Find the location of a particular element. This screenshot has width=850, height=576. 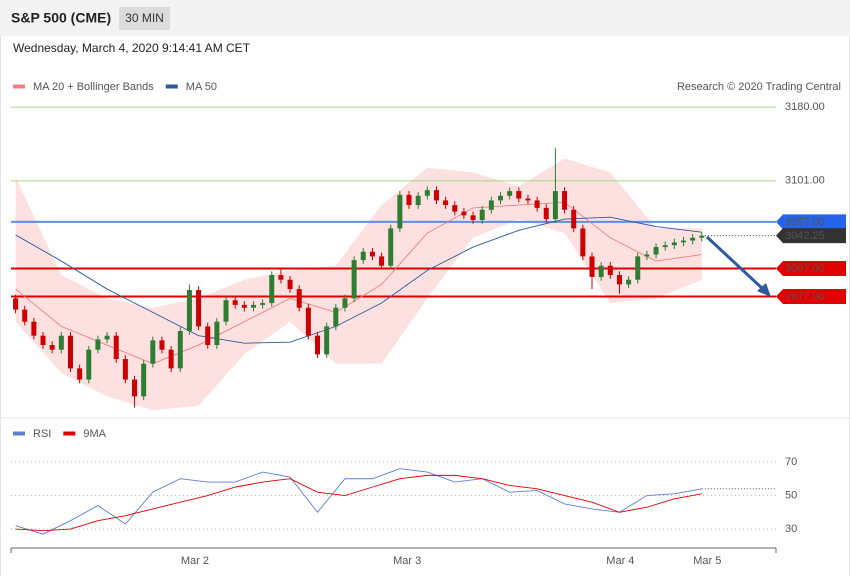

level-label: 2977.00 is located at coordinates (805, 297).